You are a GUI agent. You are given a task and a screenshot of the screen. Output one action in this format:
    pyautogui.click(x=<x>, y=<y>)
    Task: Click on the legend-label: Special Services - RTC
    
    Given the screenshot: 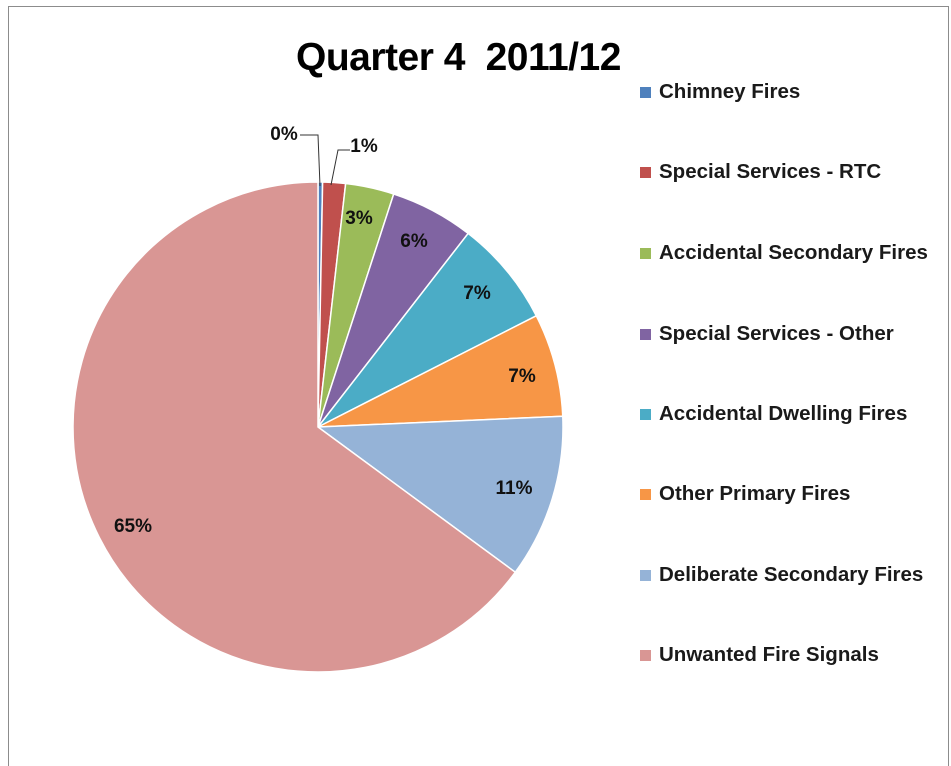 What is the action you would take?
    pyautogui.click(x=770, y=171)
    